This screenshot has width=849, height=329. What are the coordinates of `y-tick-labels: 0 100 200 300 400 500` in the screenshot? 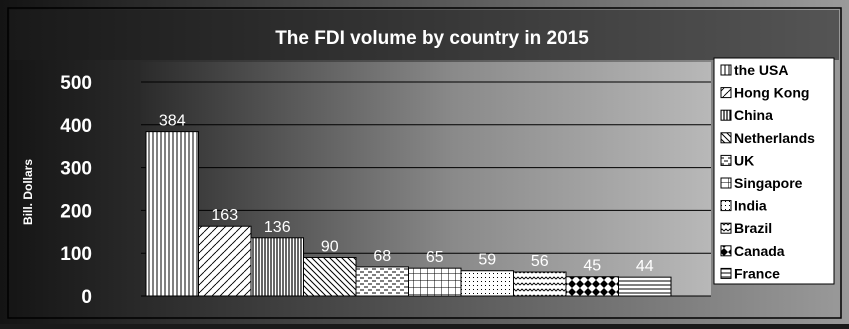 It's located at (76, 190).